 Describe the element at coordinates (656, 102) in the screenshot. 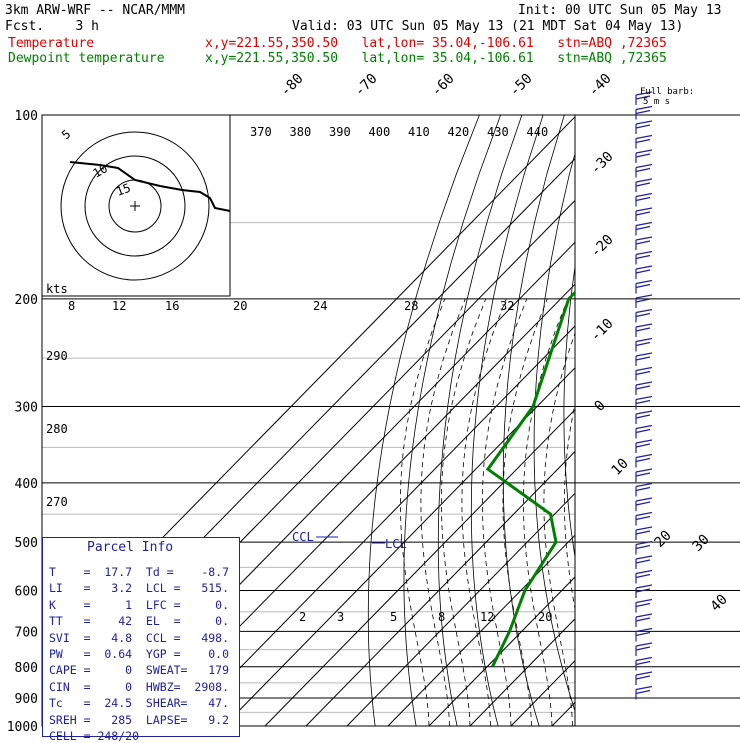

I see `barb-legend-2: 5 m s` at that location.